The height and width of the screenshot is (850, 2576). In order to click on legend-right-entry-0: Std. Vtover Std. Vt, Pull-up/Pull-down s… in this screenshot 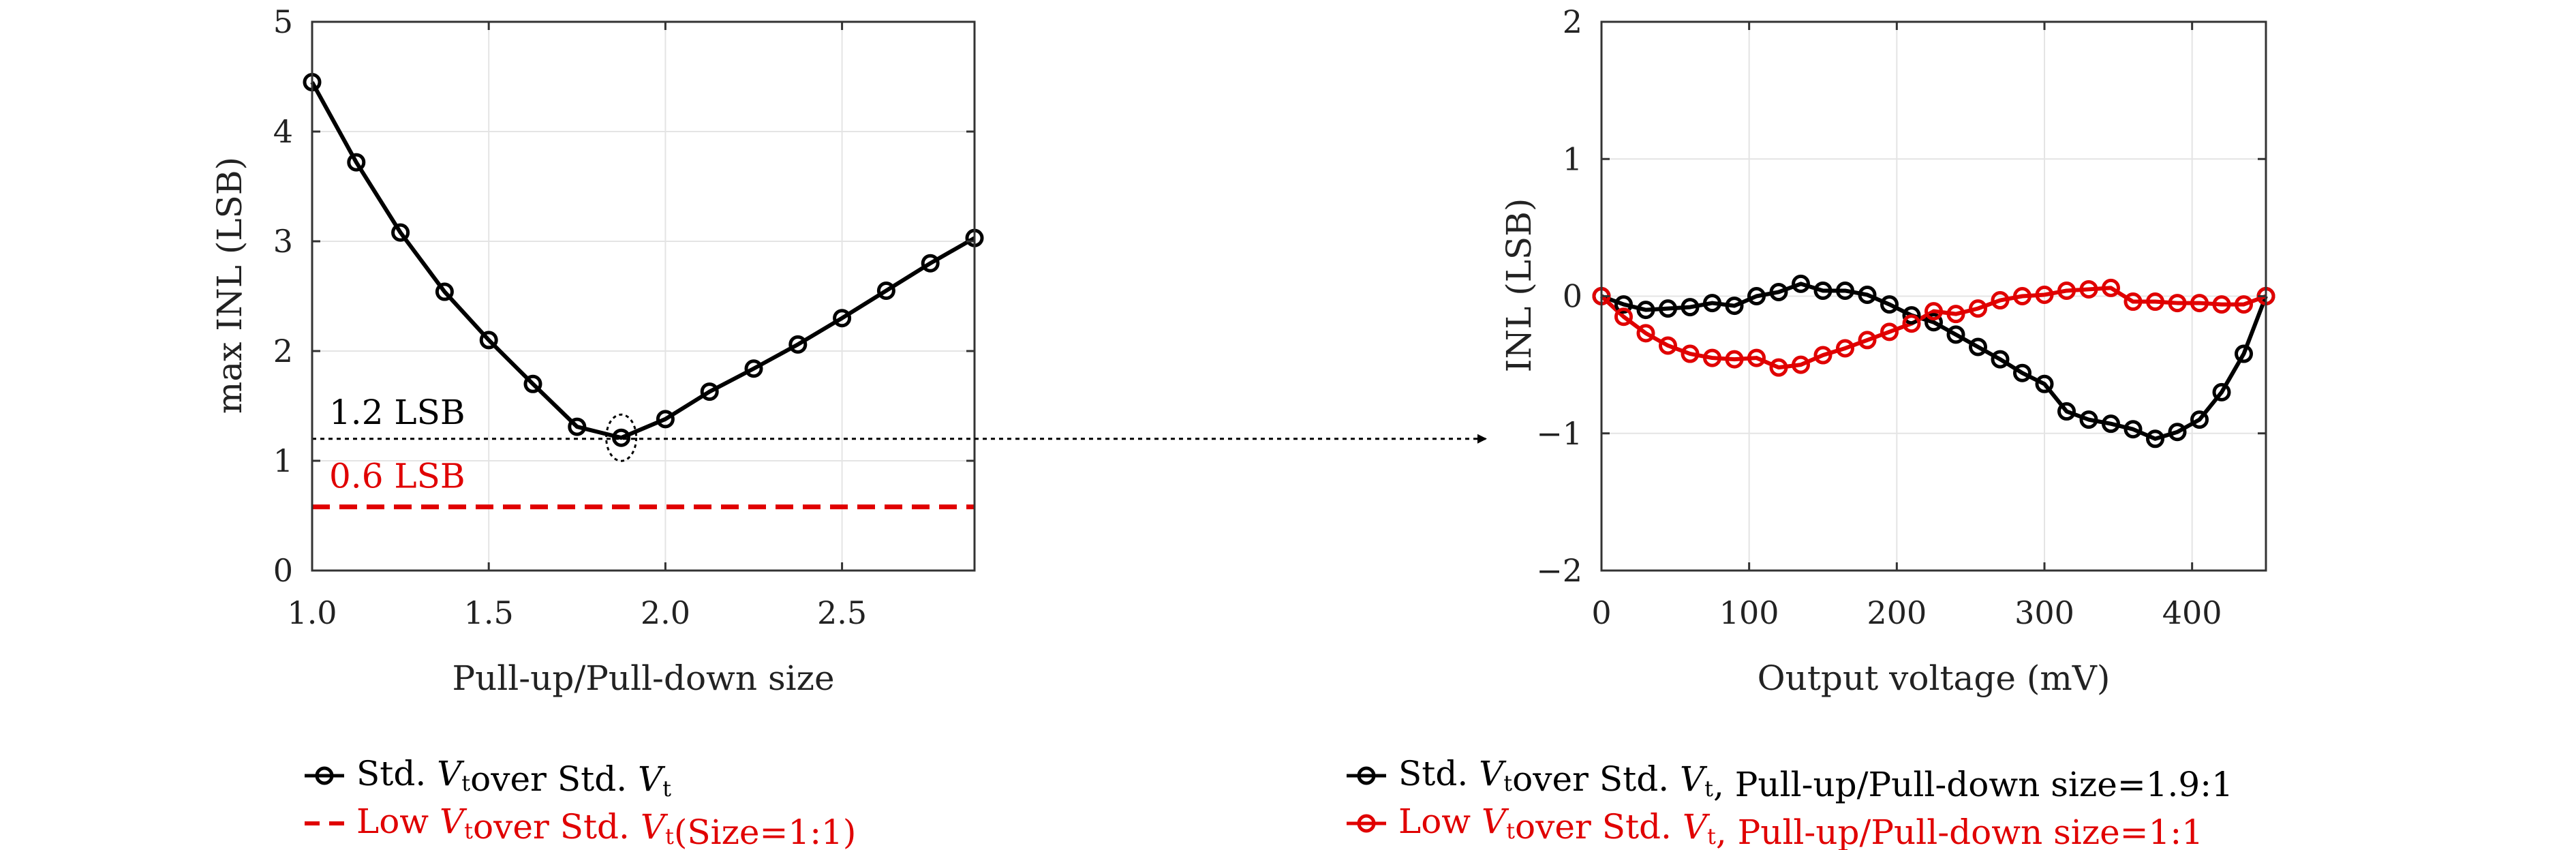, I will do `click(1790, 779)`.